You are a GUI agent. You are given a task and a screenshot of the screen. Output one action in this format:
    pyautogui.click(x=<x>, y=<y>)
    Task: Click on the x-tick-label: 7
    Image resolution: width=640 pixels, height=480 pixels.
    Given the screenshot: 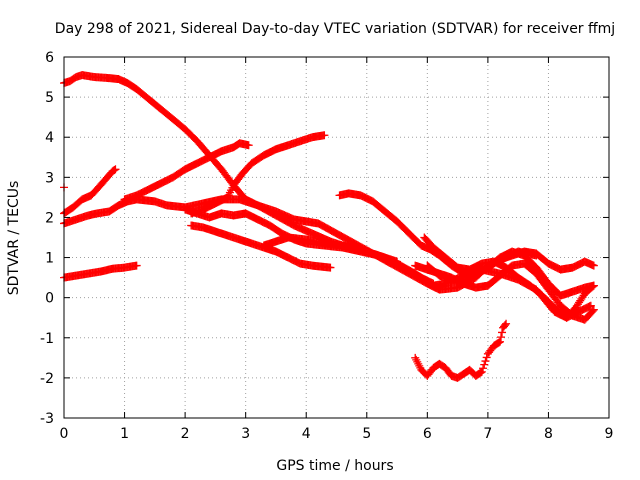 What is the action you would take?
    pyautogui.click(x=487, y=434)
    